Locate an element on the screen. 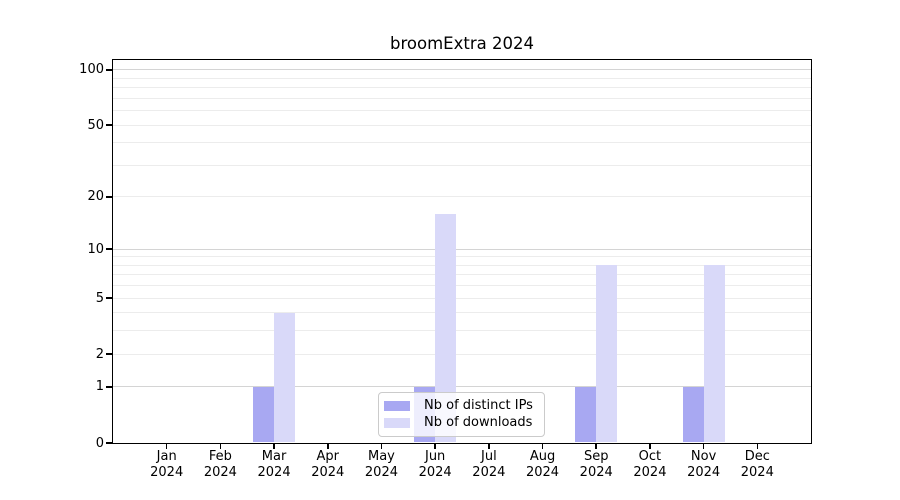  x-tick-month: Mar is located at coordinates (274, 456).